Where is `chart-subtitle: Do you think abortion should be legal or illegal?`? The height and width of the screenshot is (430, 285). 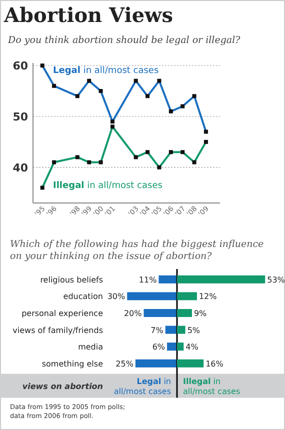 chart-subtitle: Do you think abortion should be legal or illegal? is located at coordinates (124, 40).